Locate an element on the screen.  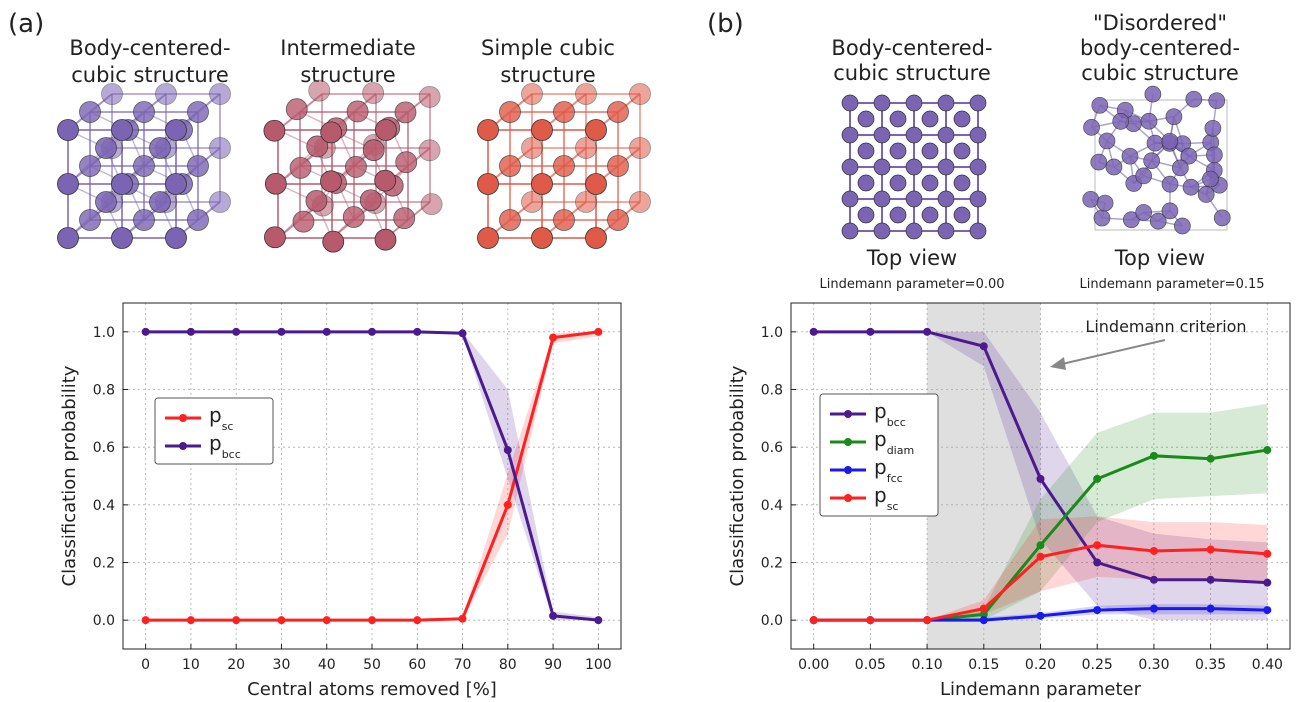
panel-b-label: (b) is located at coordinates (725, 24).